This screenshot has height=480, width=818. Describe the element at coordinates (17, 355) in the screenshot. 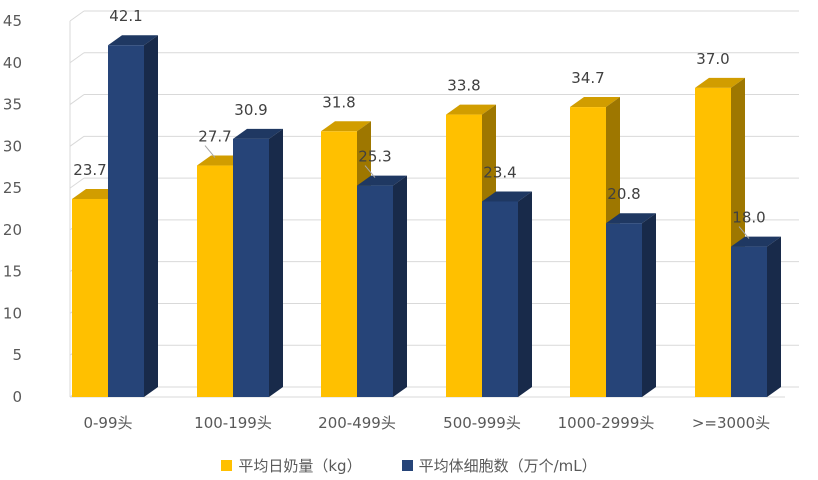

I see `y-tick-label: 5` at that location.